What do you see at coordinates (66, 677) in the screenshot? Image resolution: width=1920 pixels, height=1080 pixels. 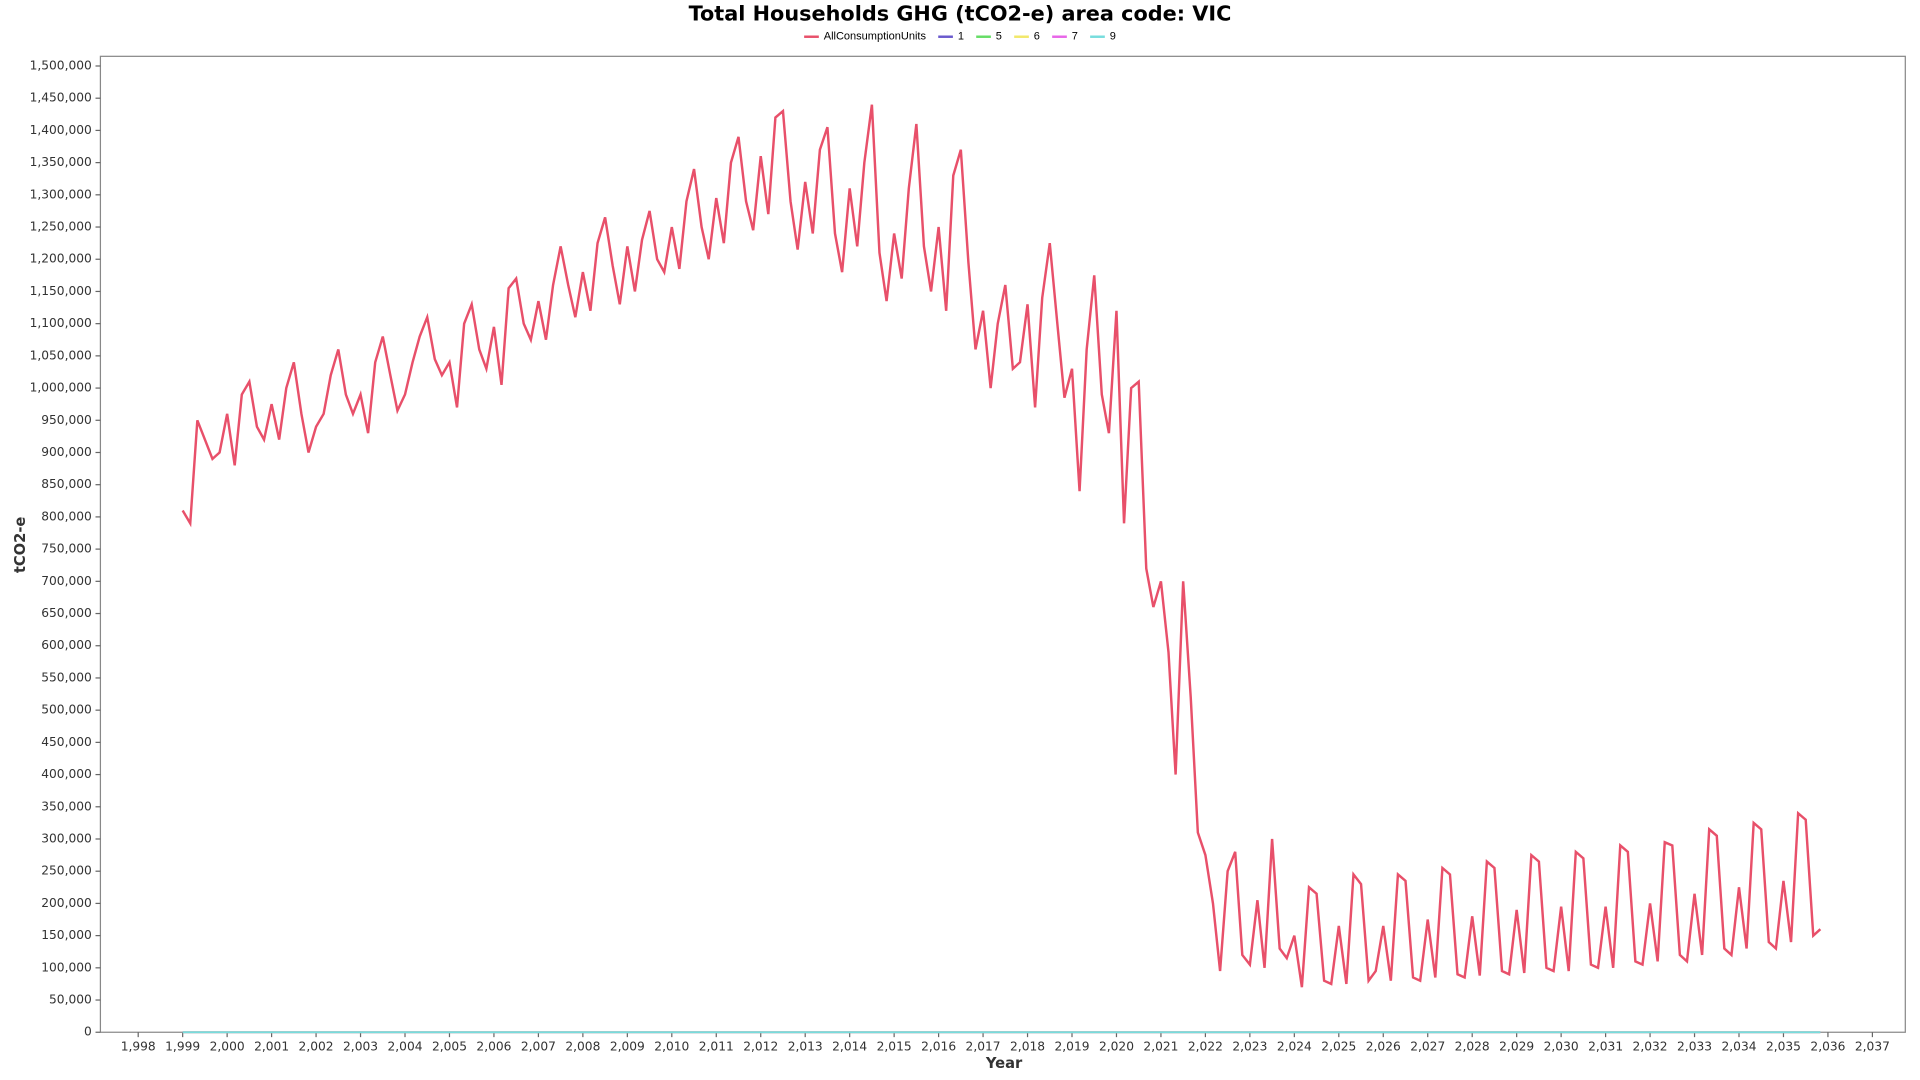 I see `y-tick-label: 550,000` at bounding box center [66, 677].